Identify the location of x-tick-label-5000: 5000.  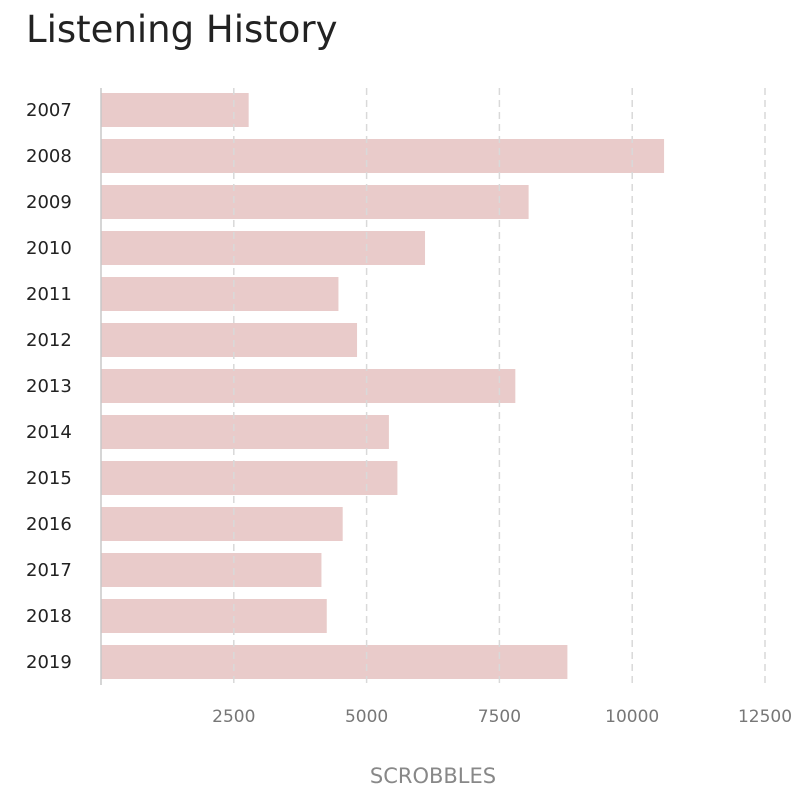
(366, 717).